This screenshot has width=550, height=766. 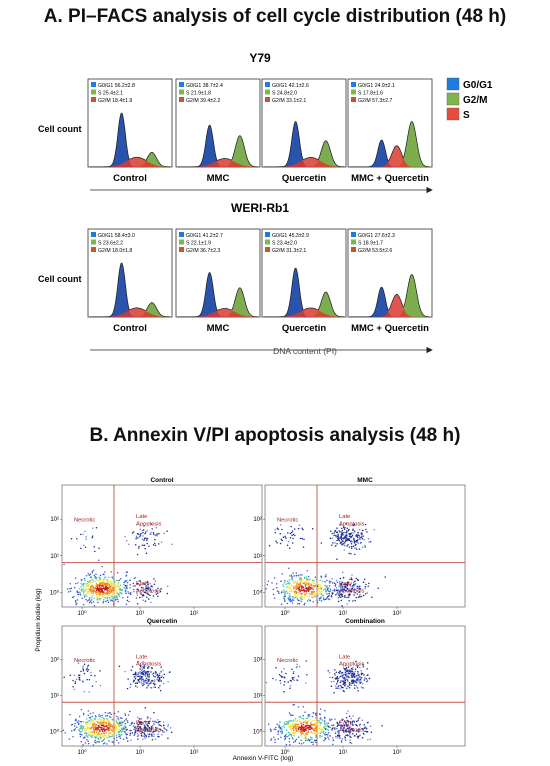 I want to click on legend-label: G2/M, so click(x=475, y=100).